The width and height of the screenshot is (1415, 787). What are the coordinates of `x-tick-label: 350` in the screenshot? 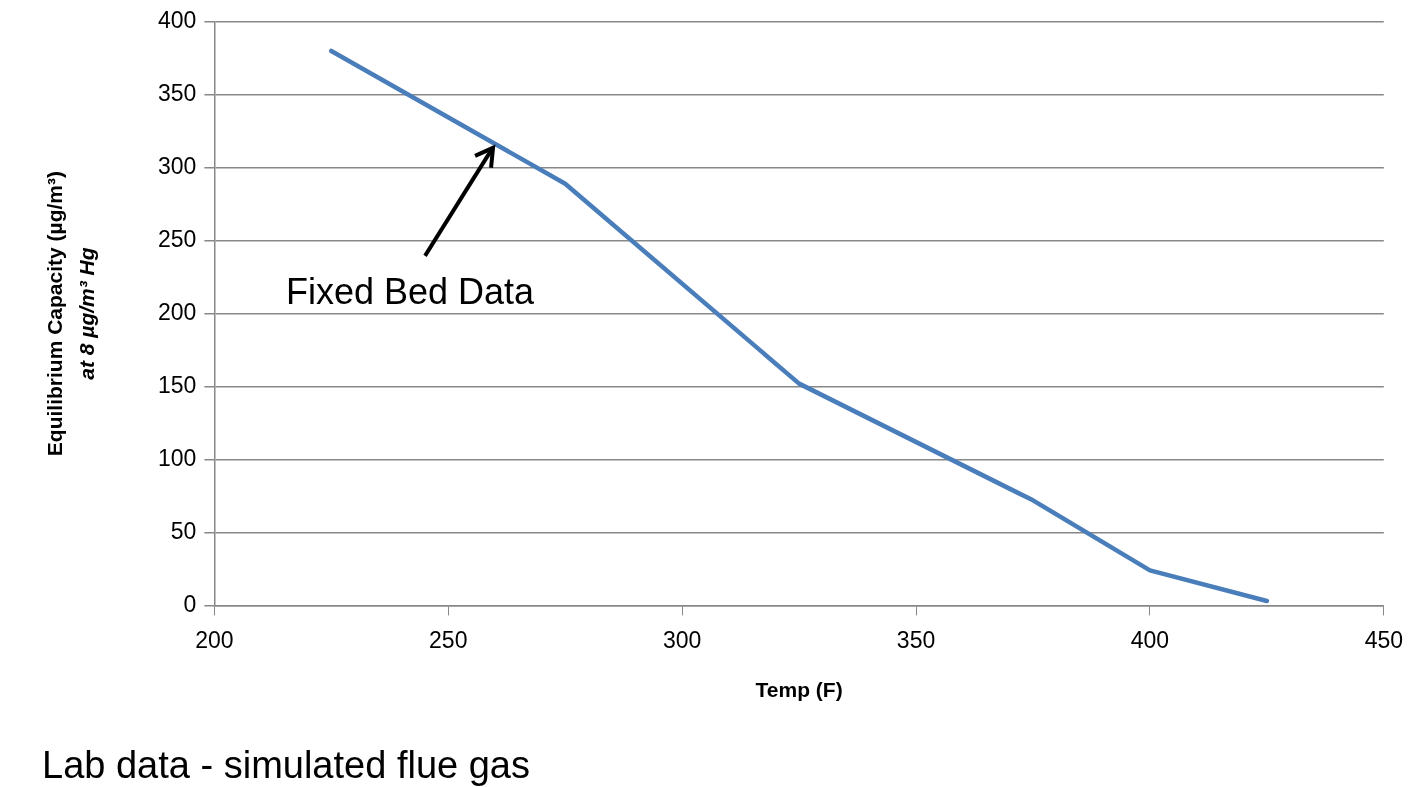 It's located at (916, 639).